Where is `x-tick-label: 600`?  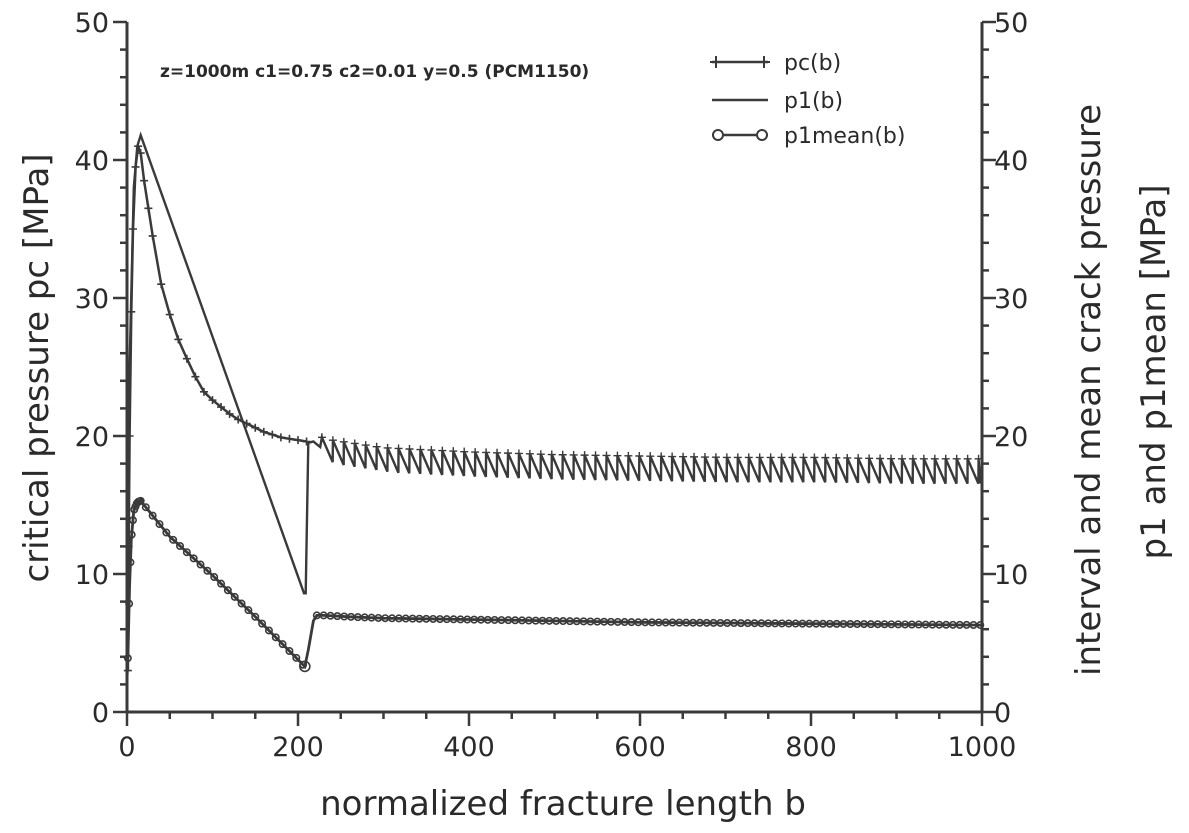 x-tick-label: 600 is located at coordinates (640, 747).